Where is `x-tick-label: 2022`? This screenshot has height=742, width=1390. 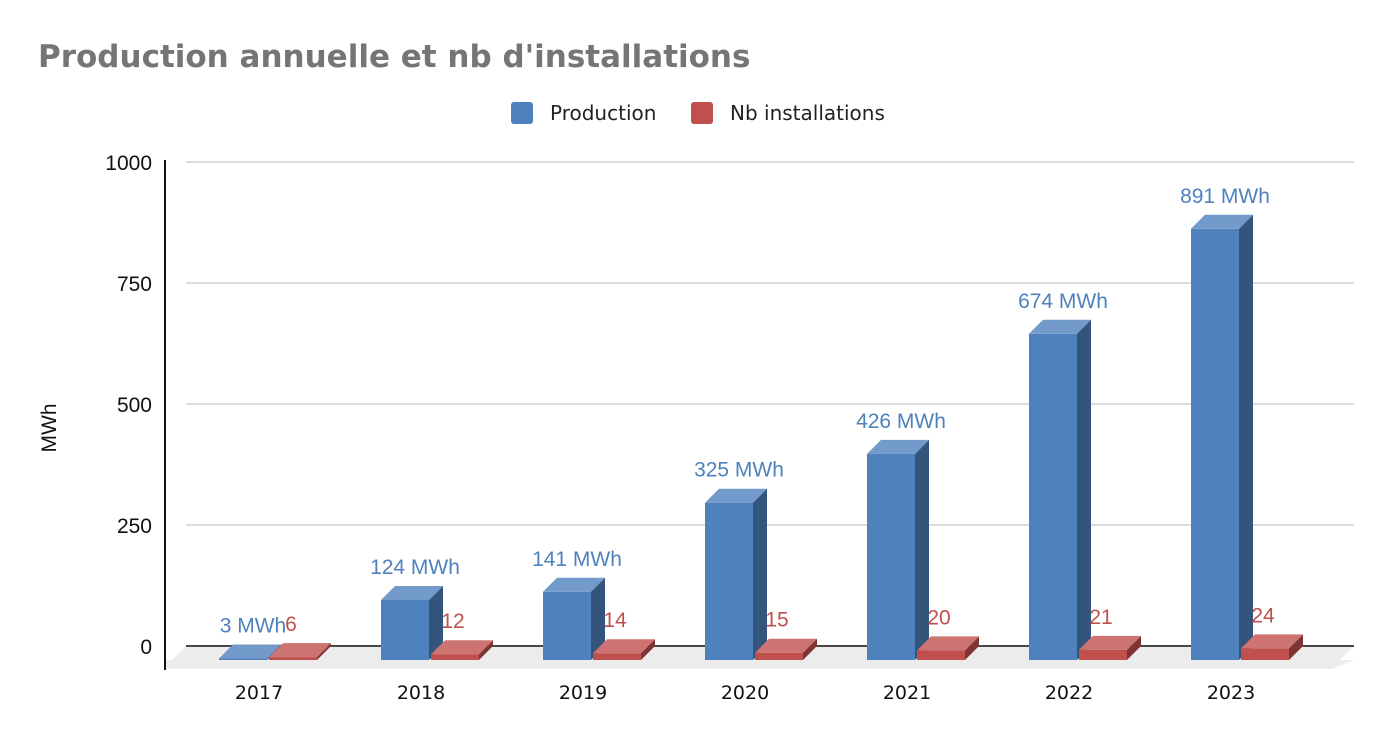
x-tick-label: 2022 is located at coordinates (1069, 693).